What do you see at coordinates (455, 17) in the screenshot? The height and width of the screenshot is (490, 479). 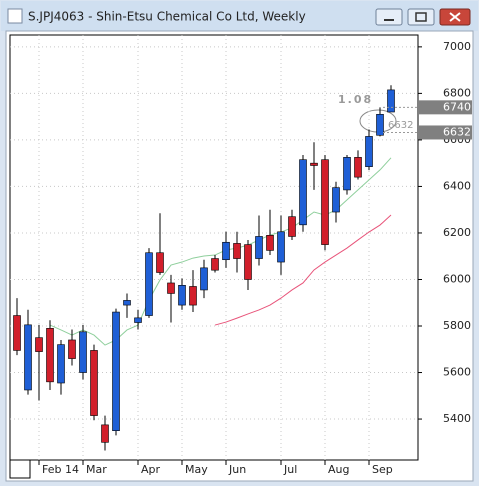 I see `close-icon` at bounding box center [455, 17].